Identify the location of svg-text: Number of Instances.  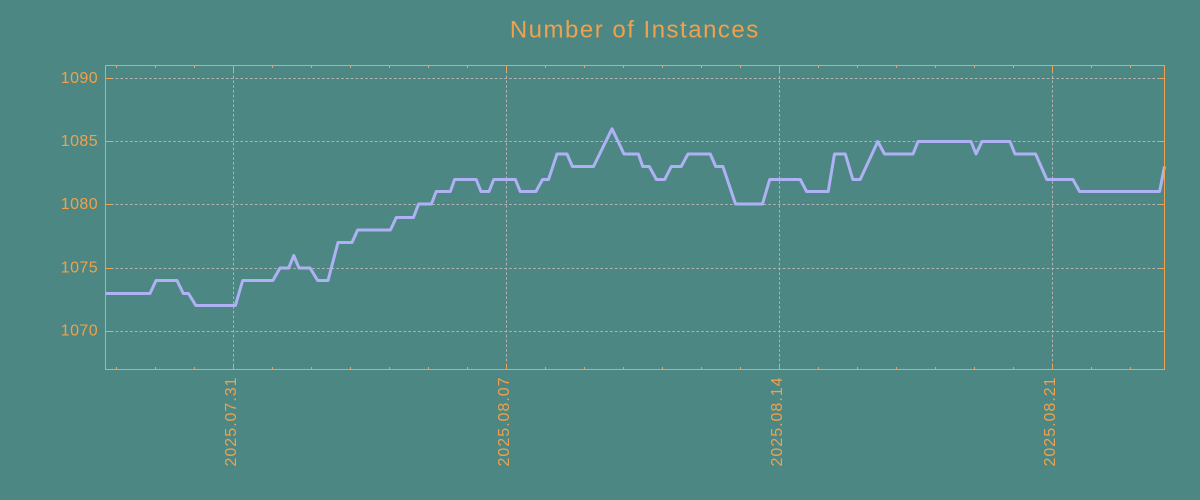
(635, 30).